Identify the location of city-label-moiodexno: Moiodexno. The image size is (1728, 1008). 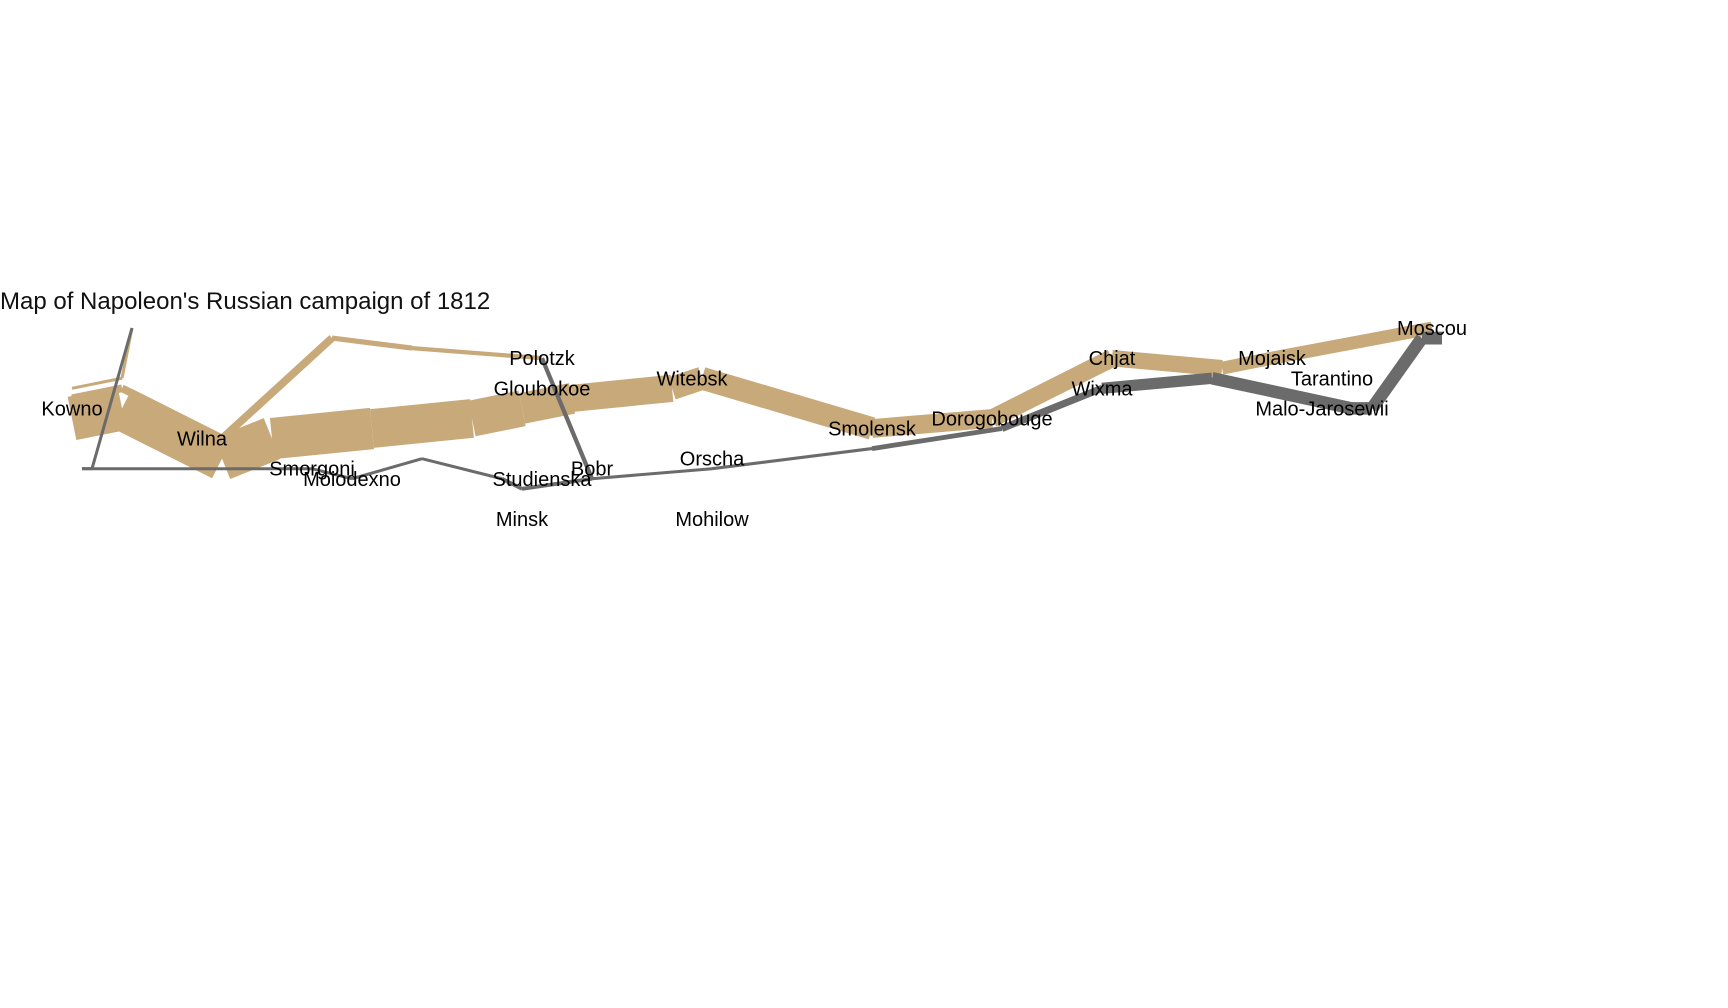
(352, 480).